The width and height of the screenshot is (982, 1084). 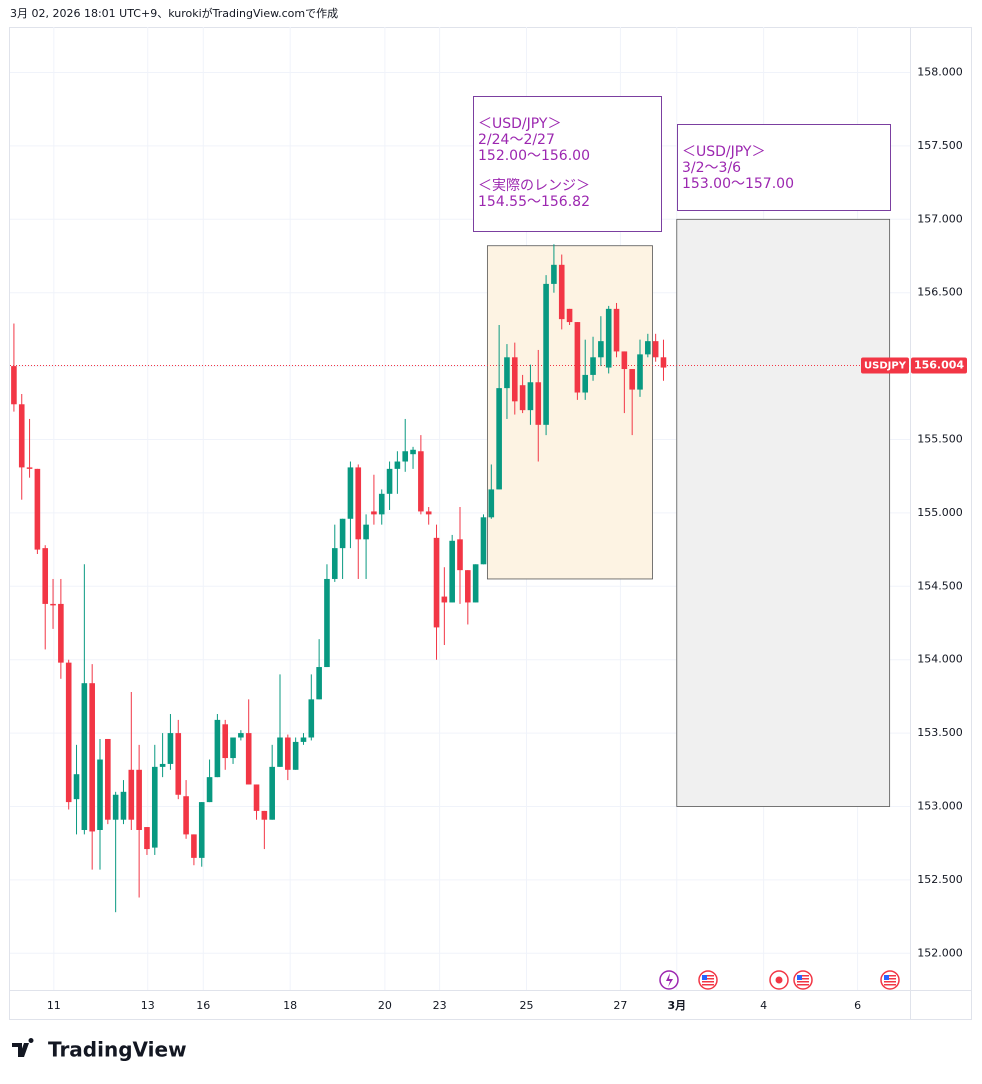 I want to click on x-tick-label: 20, so click(x=385, y=1005).